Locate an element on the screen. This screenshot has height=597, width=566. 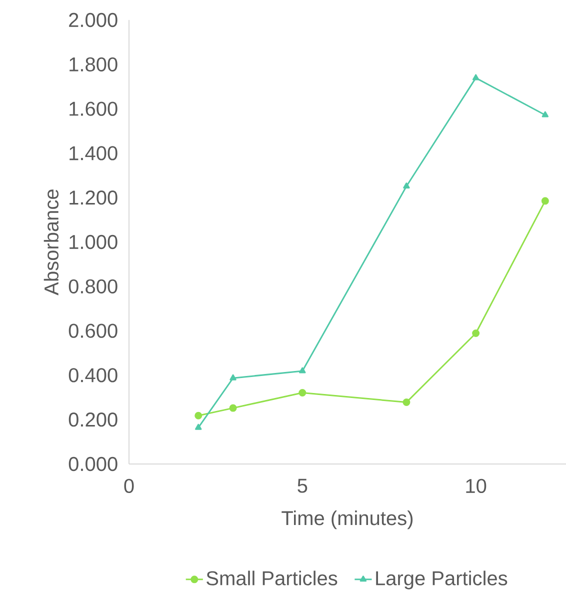
x-tick-label: 10 is located at coordinates (476, 486).